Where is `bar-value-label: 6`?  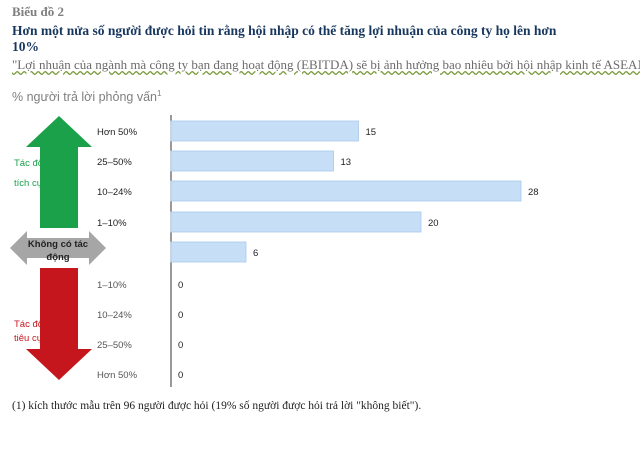
bar-value-label: 6 is located at coordinates (255, 253).